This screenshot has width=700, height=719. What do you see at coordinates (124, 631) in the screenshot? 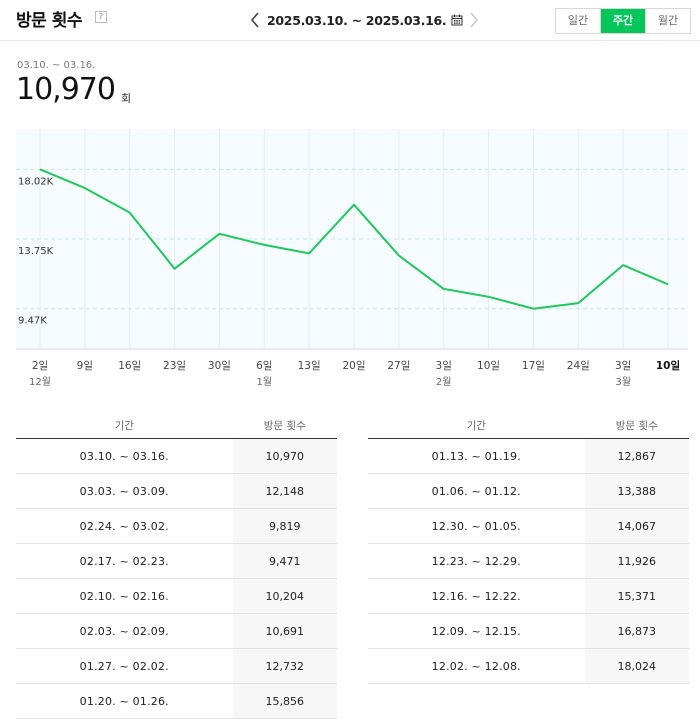
I see `period-cell: 02.03. ~ 02.09.` at bounding box center [124, 631].